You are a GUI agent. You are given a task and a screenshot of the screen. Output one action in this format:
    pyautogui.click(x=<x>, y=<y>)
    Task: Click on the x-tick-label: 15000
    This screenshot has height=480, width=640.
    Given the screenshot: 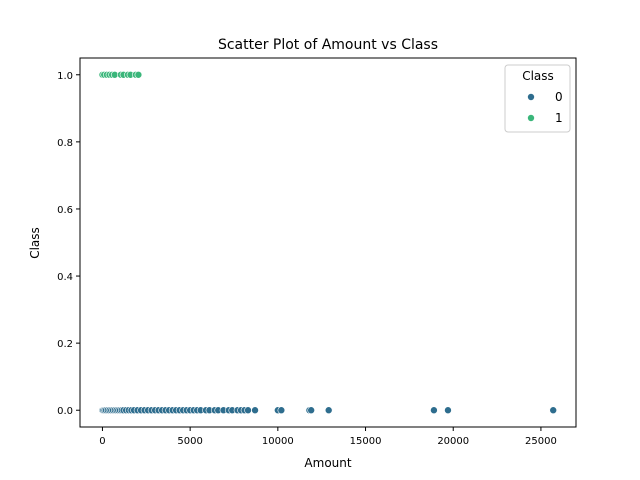 What is the action you would take?
    pyautogui.click(x=366, y=441)
    